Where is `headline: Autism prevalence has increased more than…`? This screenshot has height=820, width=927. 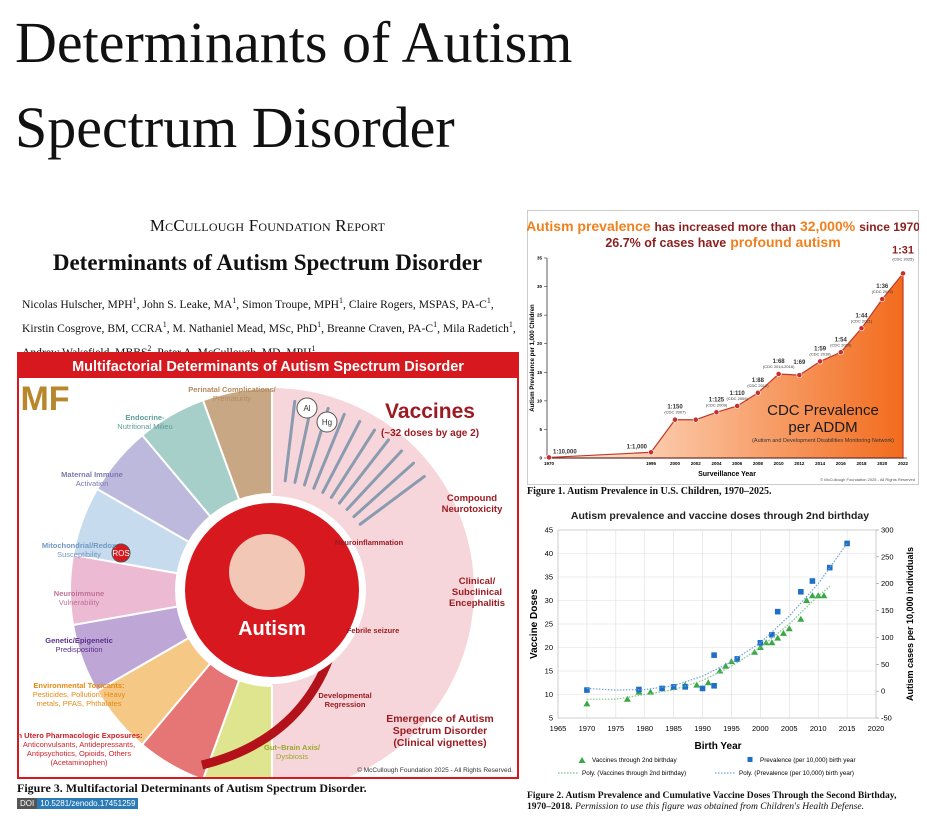
headline: Autism prevalence has increased more than… is located at coordinates (723, 226).